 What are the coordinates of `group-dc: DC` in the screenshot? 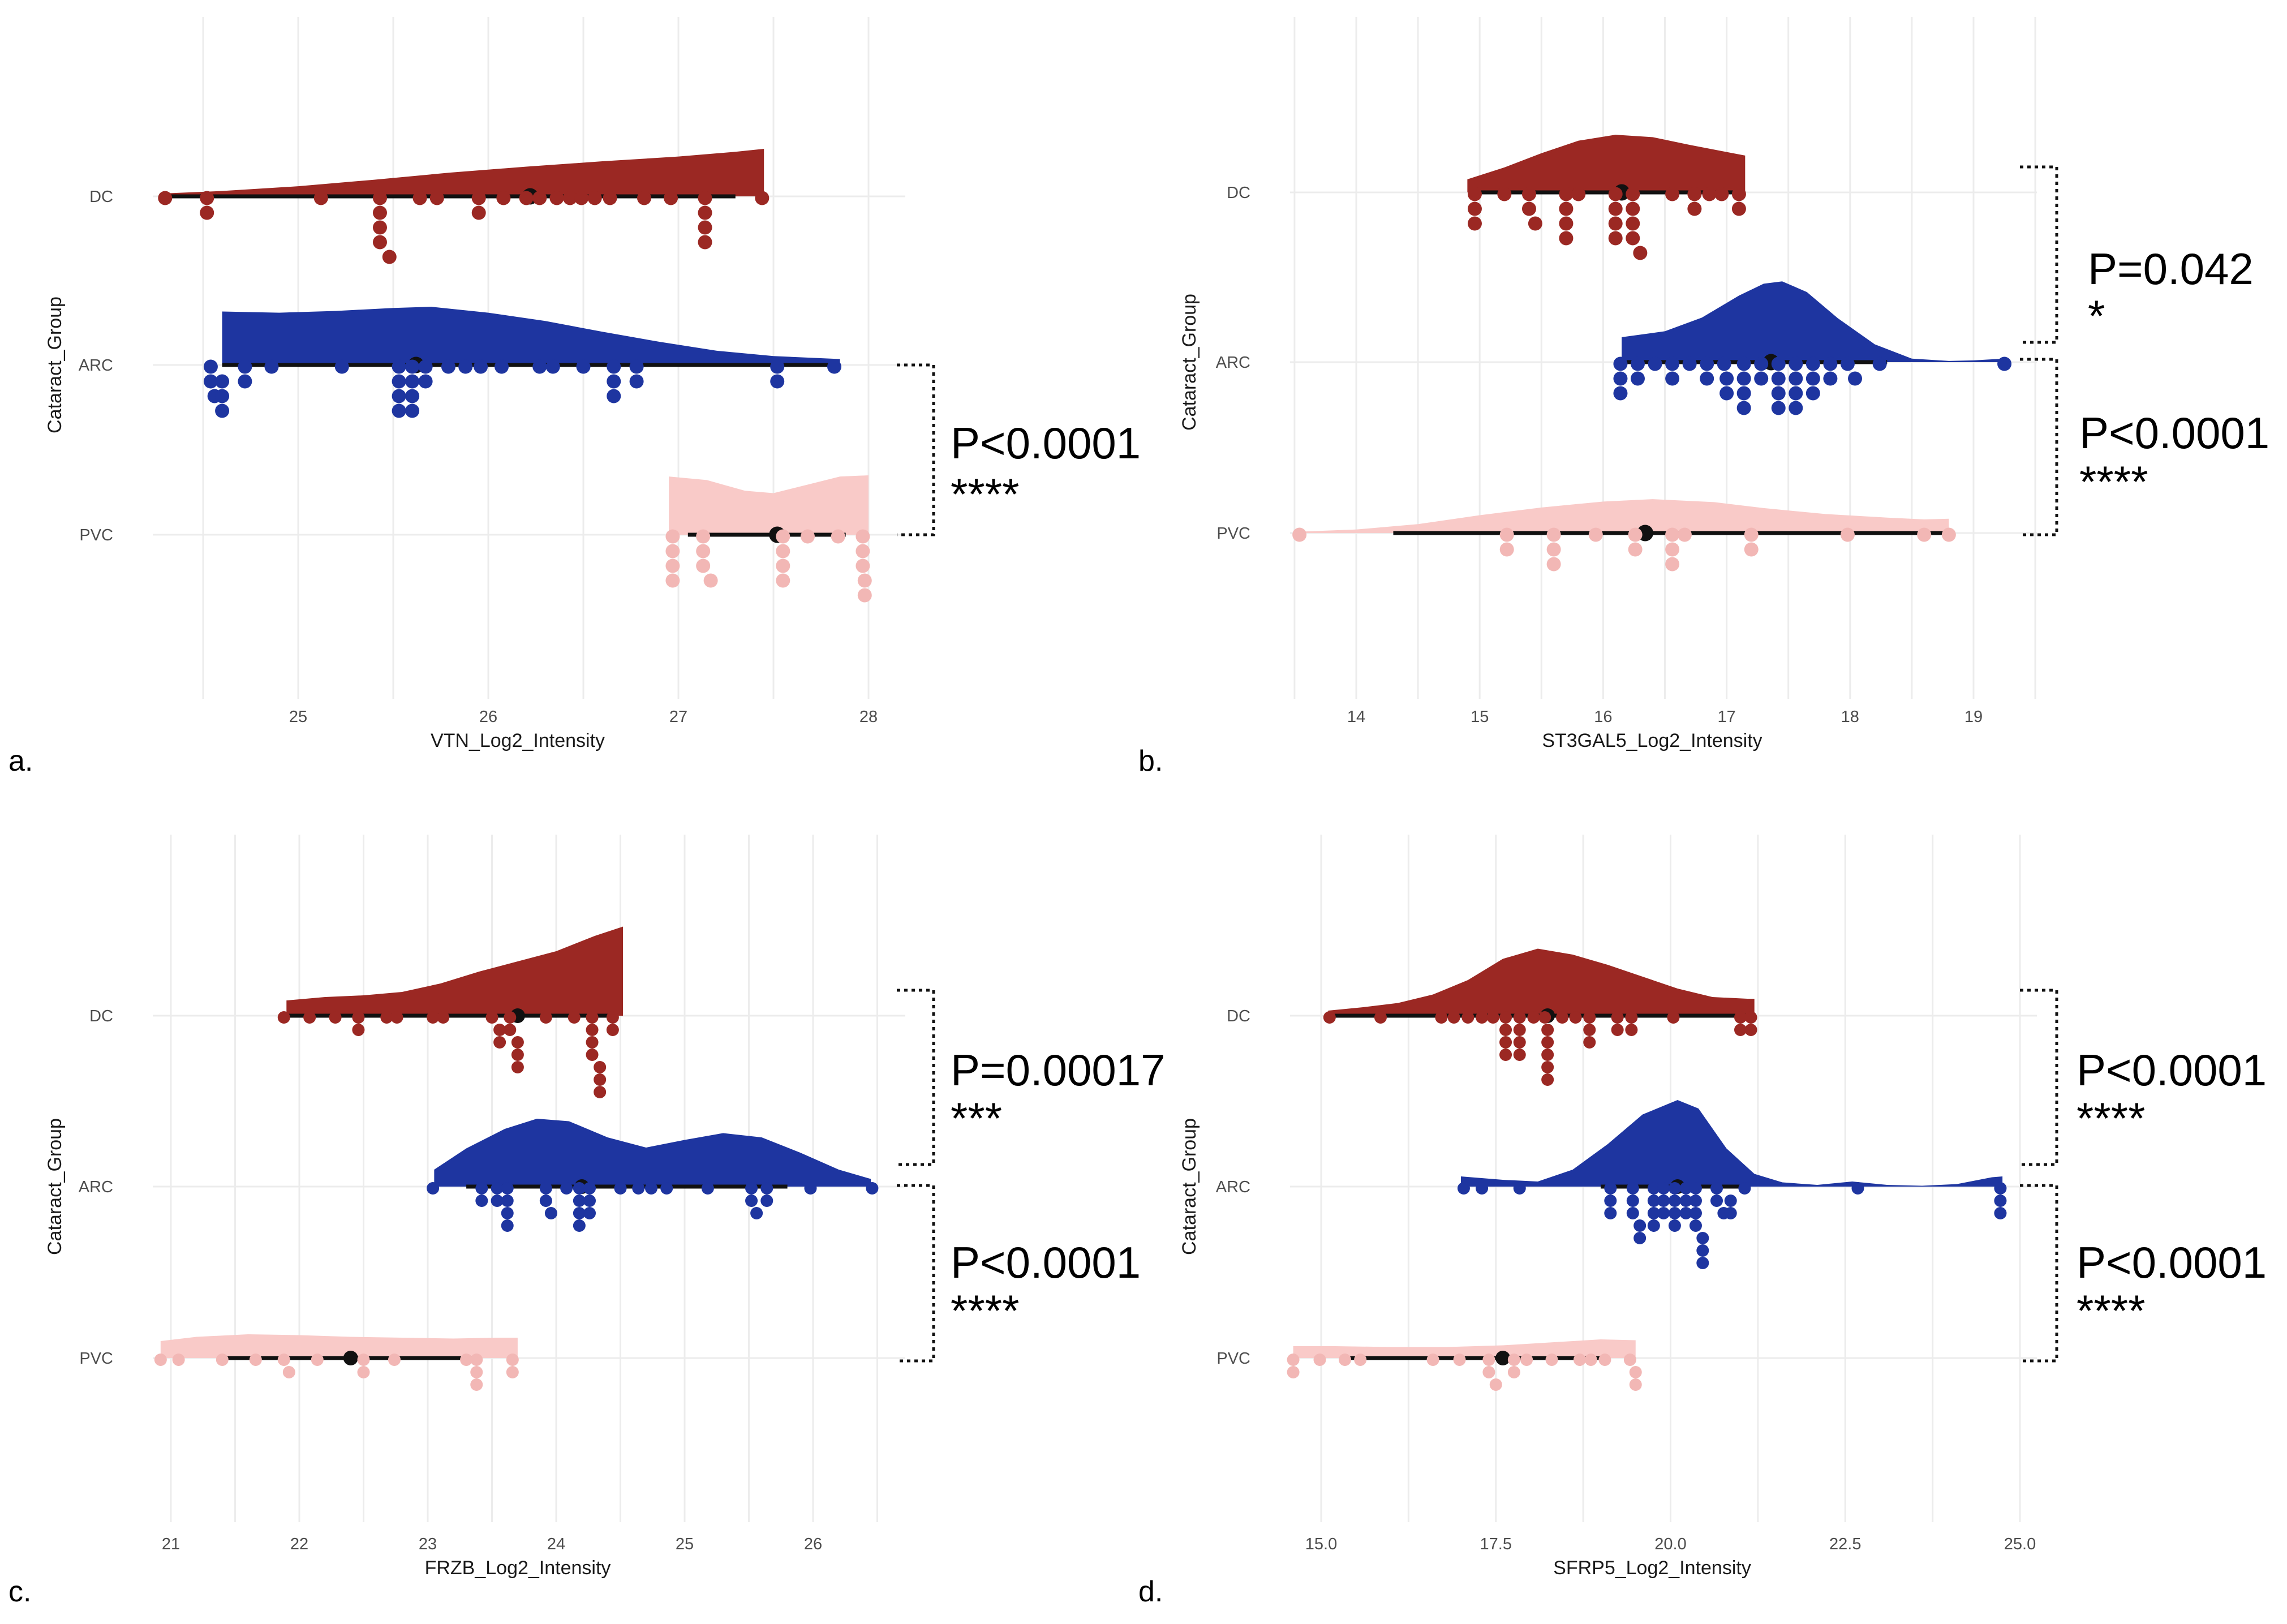 It's located at (430, 206).